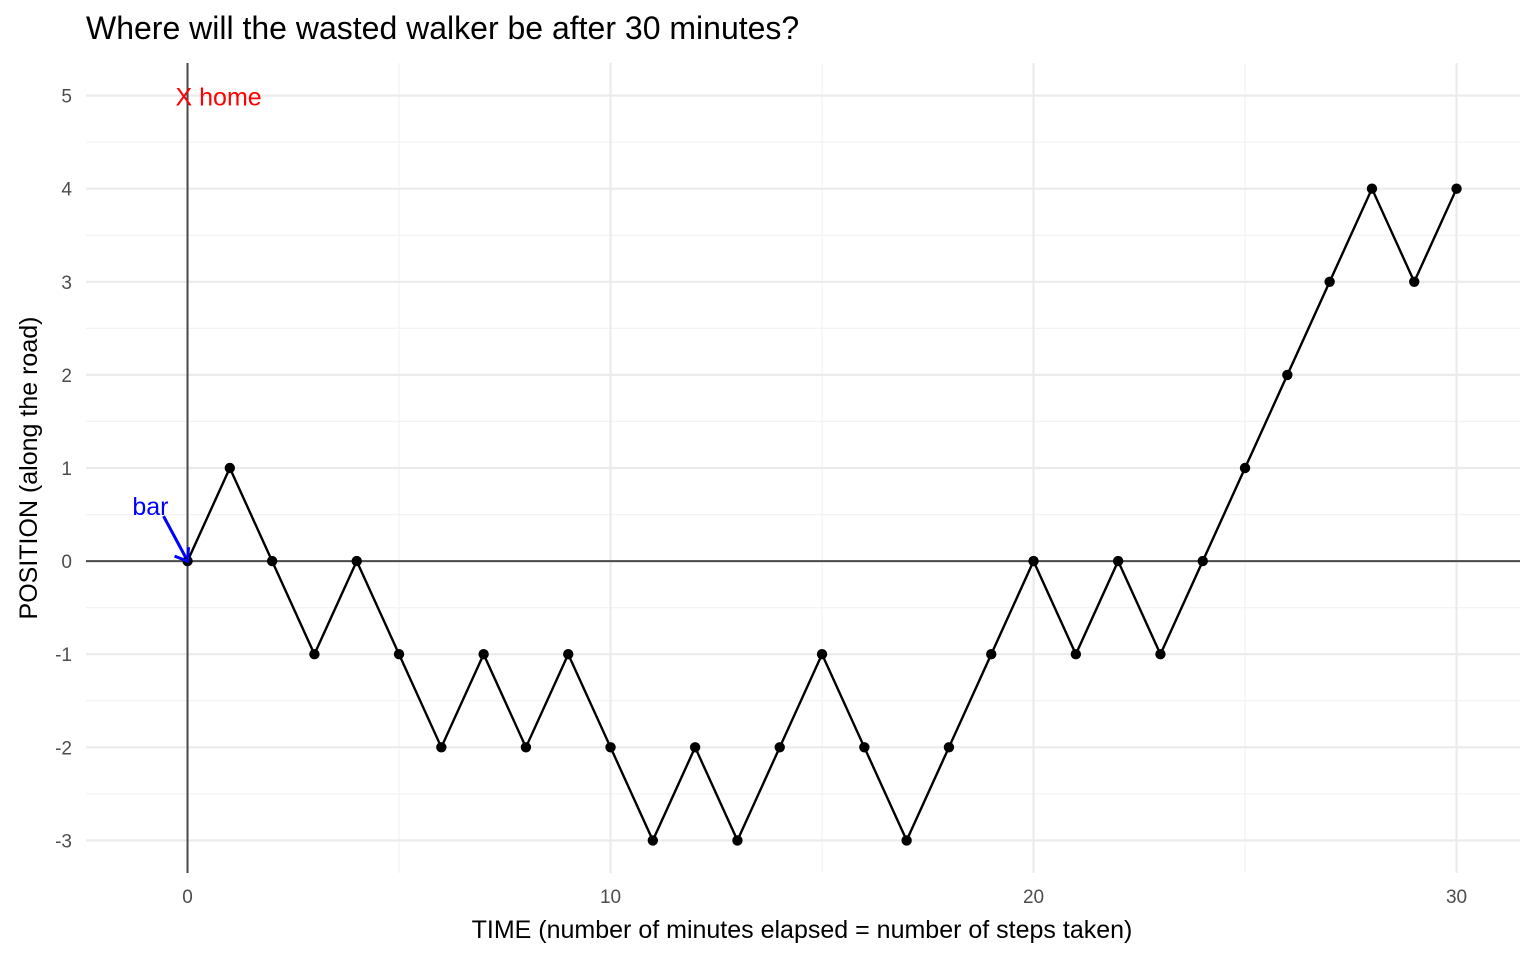  What do you see at coordinates (197, 324) in the screenshot?
I see `annotation-layer: X home bar` at bounding box center [197, 324].